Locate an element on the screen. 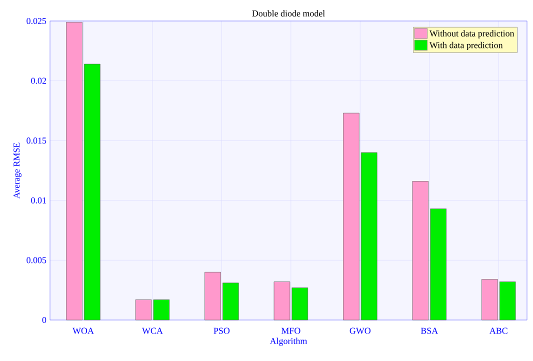  x-tick-label: BSA is located at coordinates (429, 331).